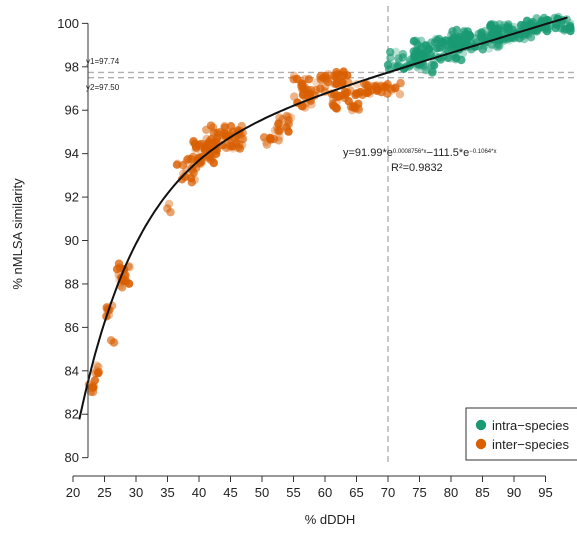 This screenshot has width=577, height=536. Describe the element at coordinates (410, 152) in the screenshot. I see `eq-exp1: 0.0008756*x` at that location.